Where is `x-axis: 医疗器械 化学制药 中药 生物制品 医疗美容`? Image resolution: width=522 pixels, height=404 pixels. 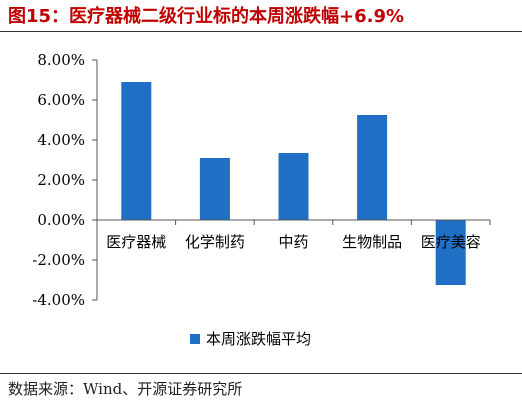 x-axis: 医疗器械 化学制药 中药 生物制品 医疗美容 is located at coordinates (298, 235).